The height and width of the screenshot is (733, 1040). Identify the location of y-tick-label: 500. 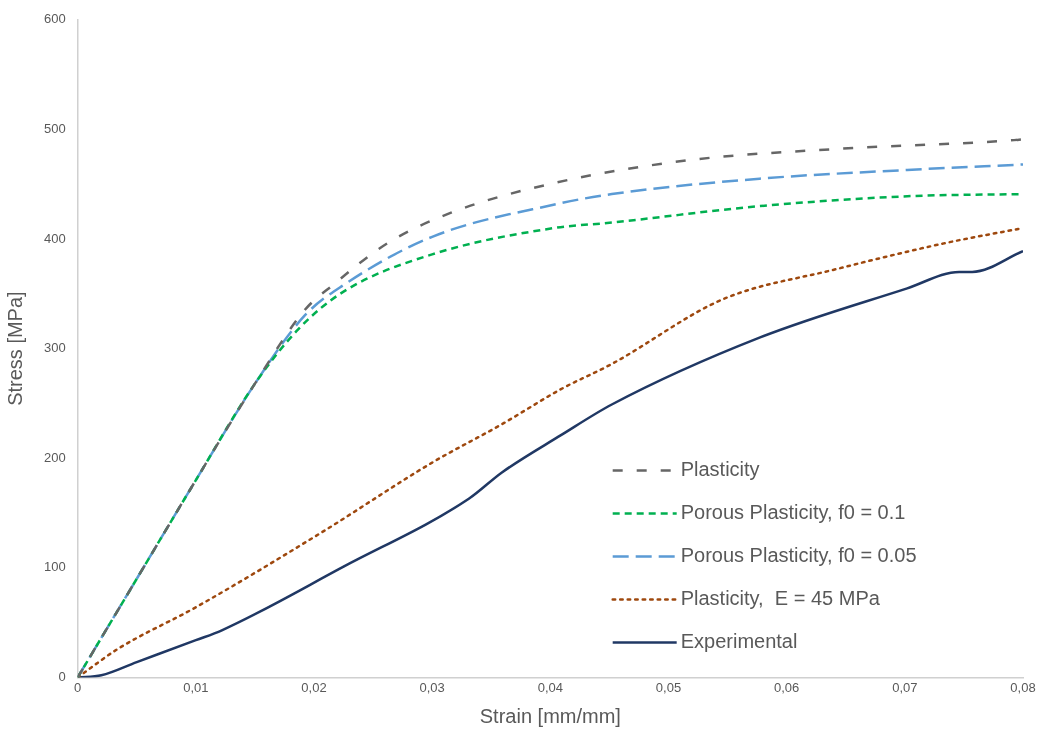
(54, 128).